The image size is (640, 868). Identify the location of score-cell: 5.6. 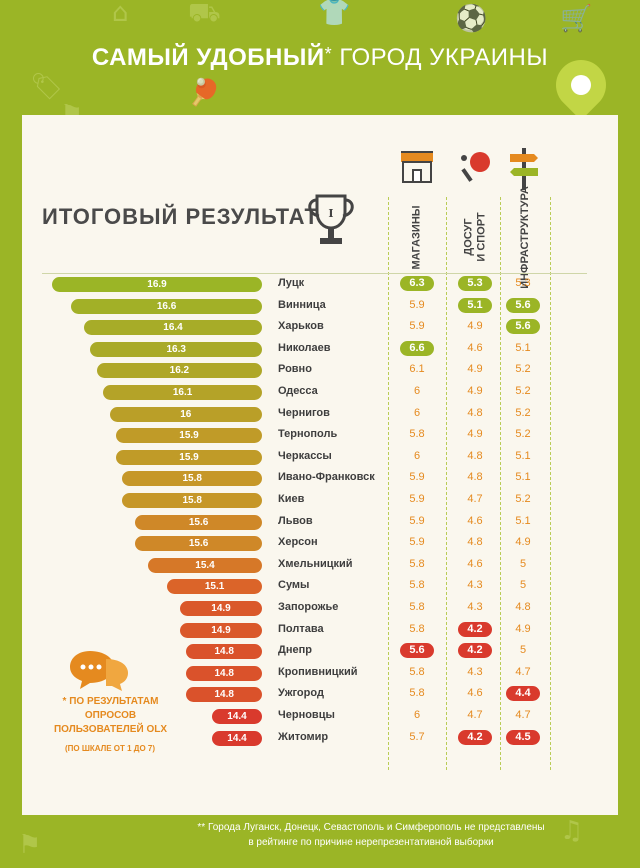
(417, 651).